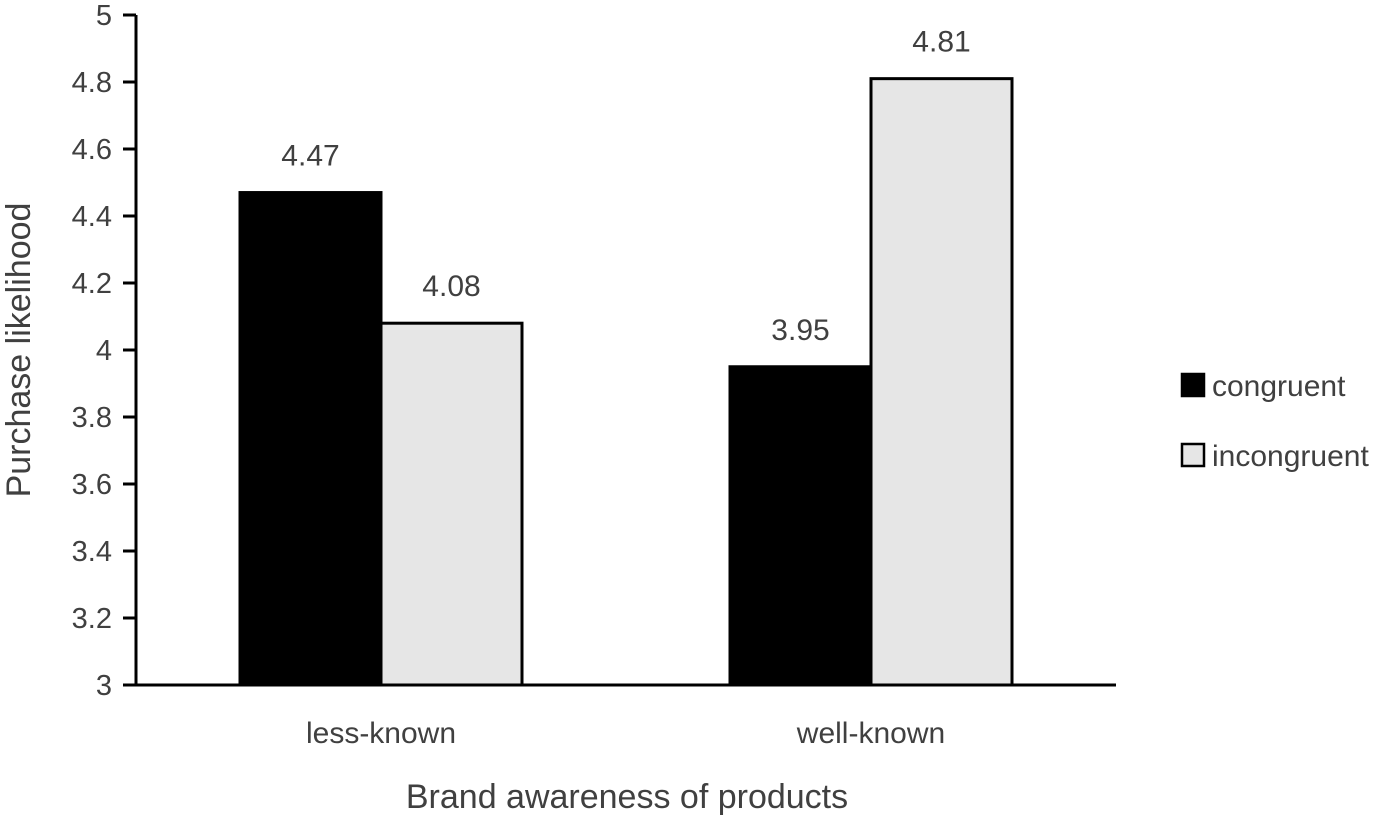 This screenshot has height=822, width=1400. What do you see at coordinates (92, 619) in the screenshot?
I see `y-tick-label: 3.2` at bounding box center [92, 619].